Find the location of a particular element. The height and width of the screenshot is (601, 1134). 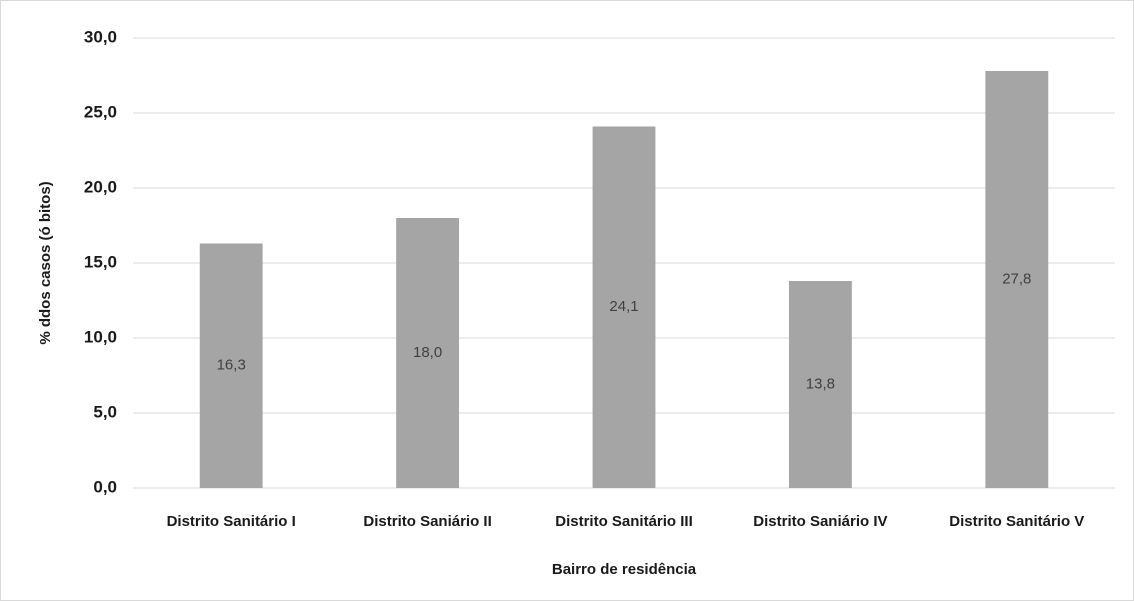

x-tick-label: Distrito Sanitário III is located at coordinates (624, 521).